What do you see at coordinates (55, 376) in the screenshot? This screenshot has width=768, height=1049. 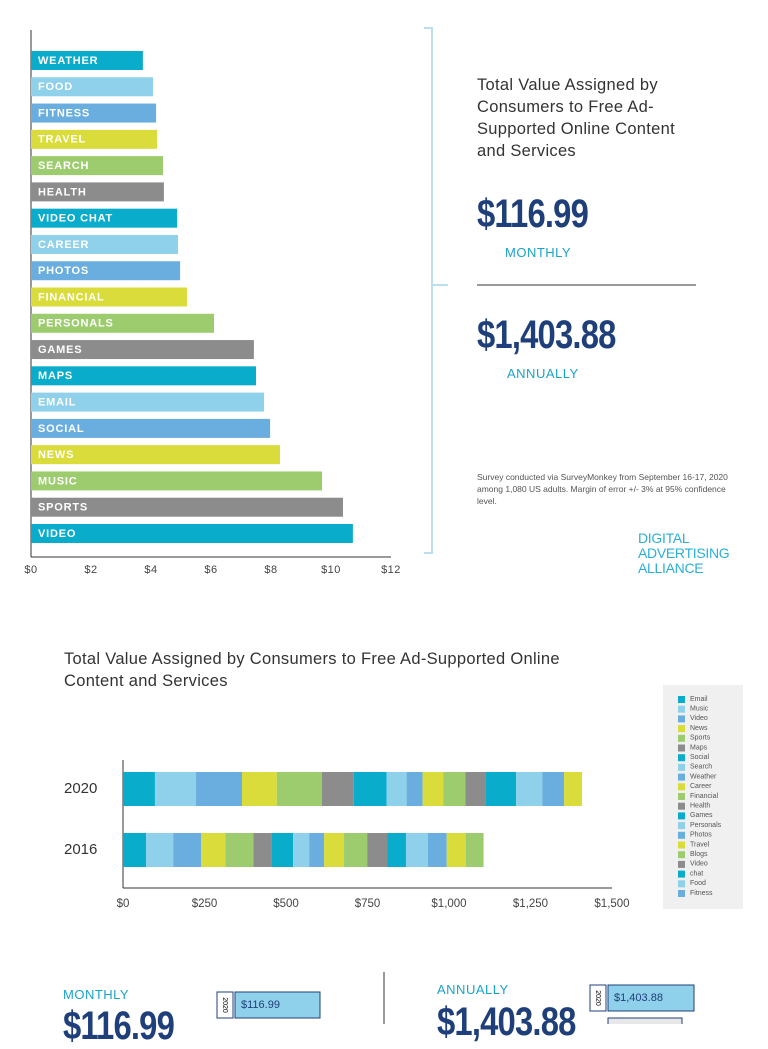 I see `bar-label: MAPS` at bounding box center [55, 376].